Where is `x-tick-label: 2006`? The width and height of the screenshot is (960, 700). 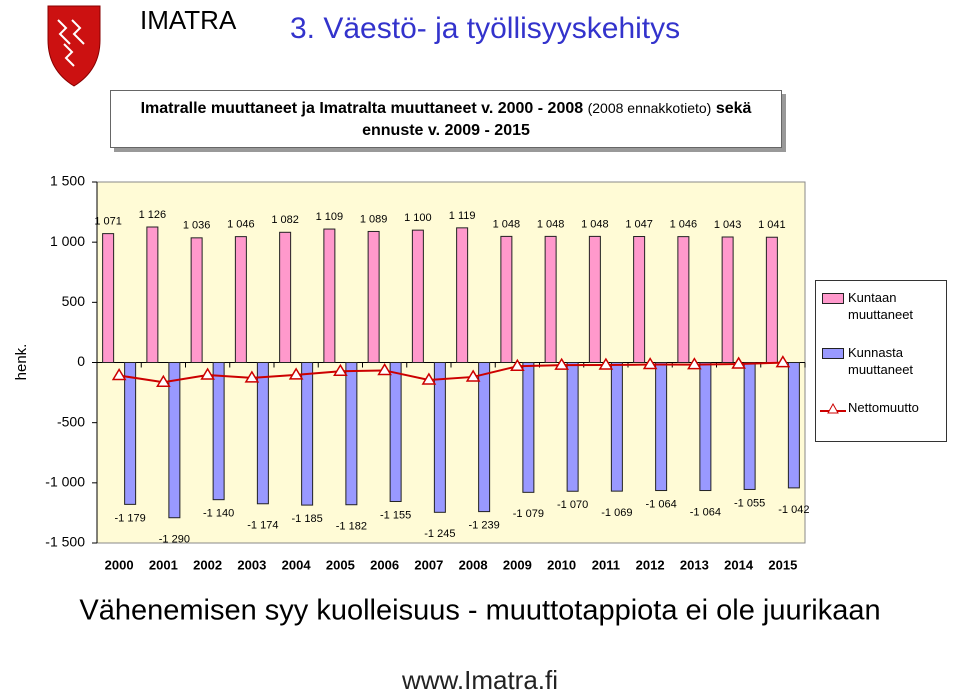 x-tick-label: 2006 is located at coordinates (384, 564).